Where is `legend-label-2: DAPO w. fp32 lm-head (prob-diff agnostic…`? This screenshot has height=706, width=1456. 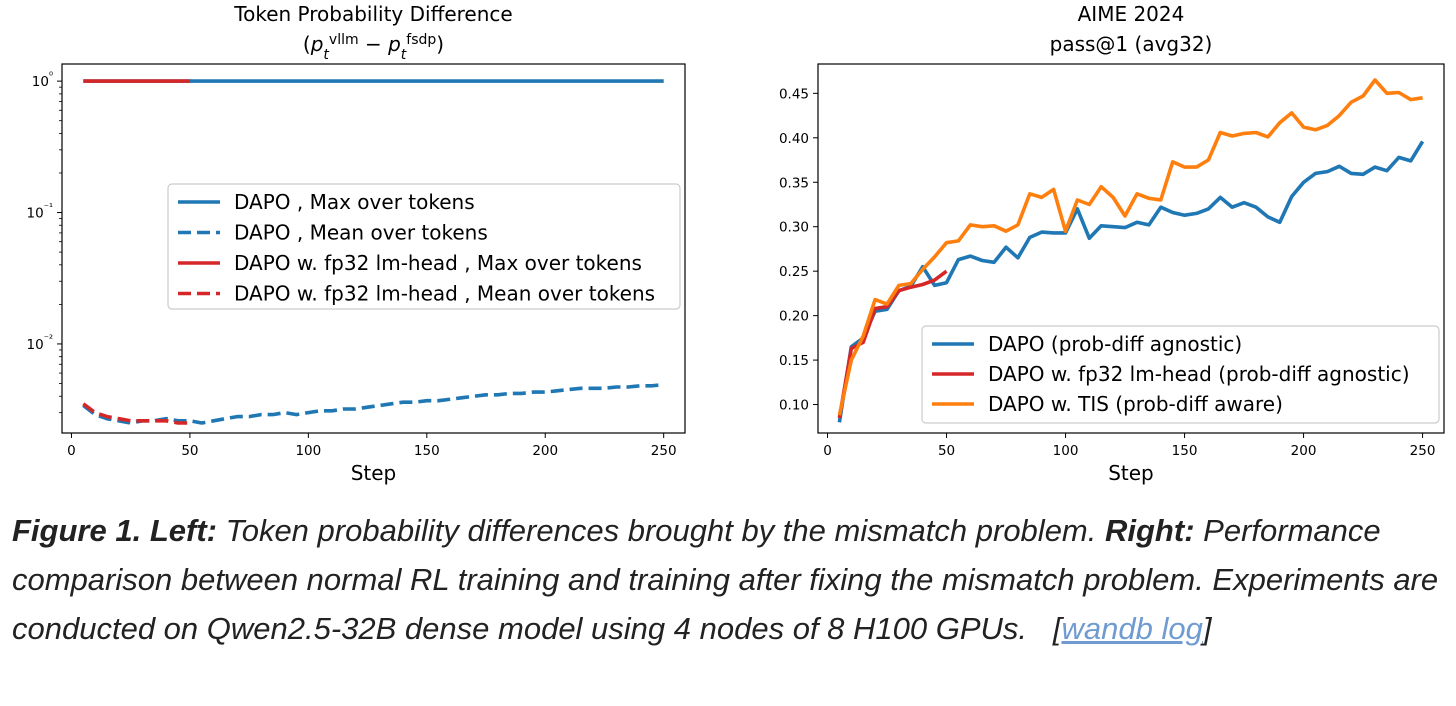
legend-label-2: DAPO w. fp32 lm-head (prob-diff agnostic… is located at coordinates (1199, 374).